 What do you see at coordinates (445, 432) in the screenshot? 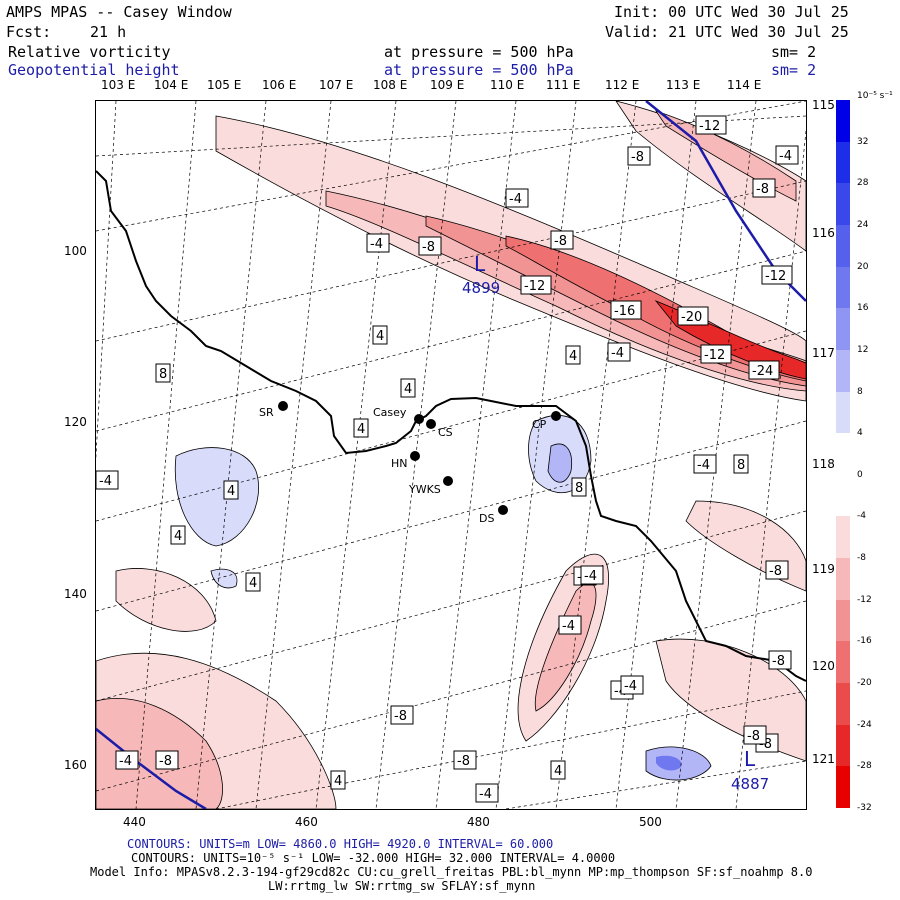
I see `station-label: CS` at bounding box center [445, 432].